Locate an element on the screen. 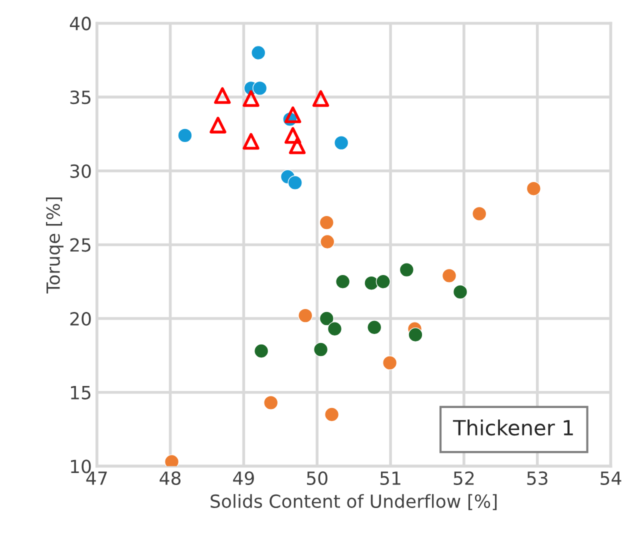 Image resolution: width=629 pixels, height=553 pixels. x-tick-label: 51 is located at coordinates (390, 479).